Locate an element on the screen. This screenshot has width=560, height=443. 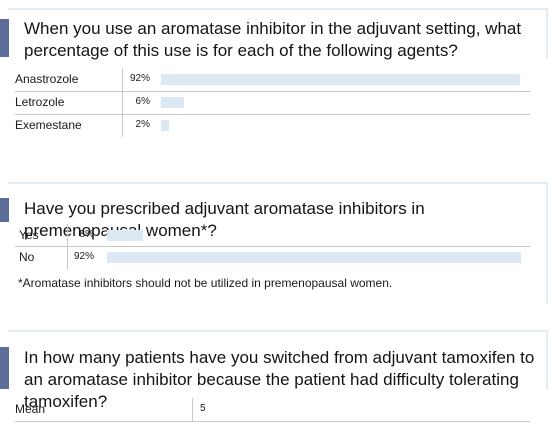
row-value: 8% is located at coordinates (86, 234).